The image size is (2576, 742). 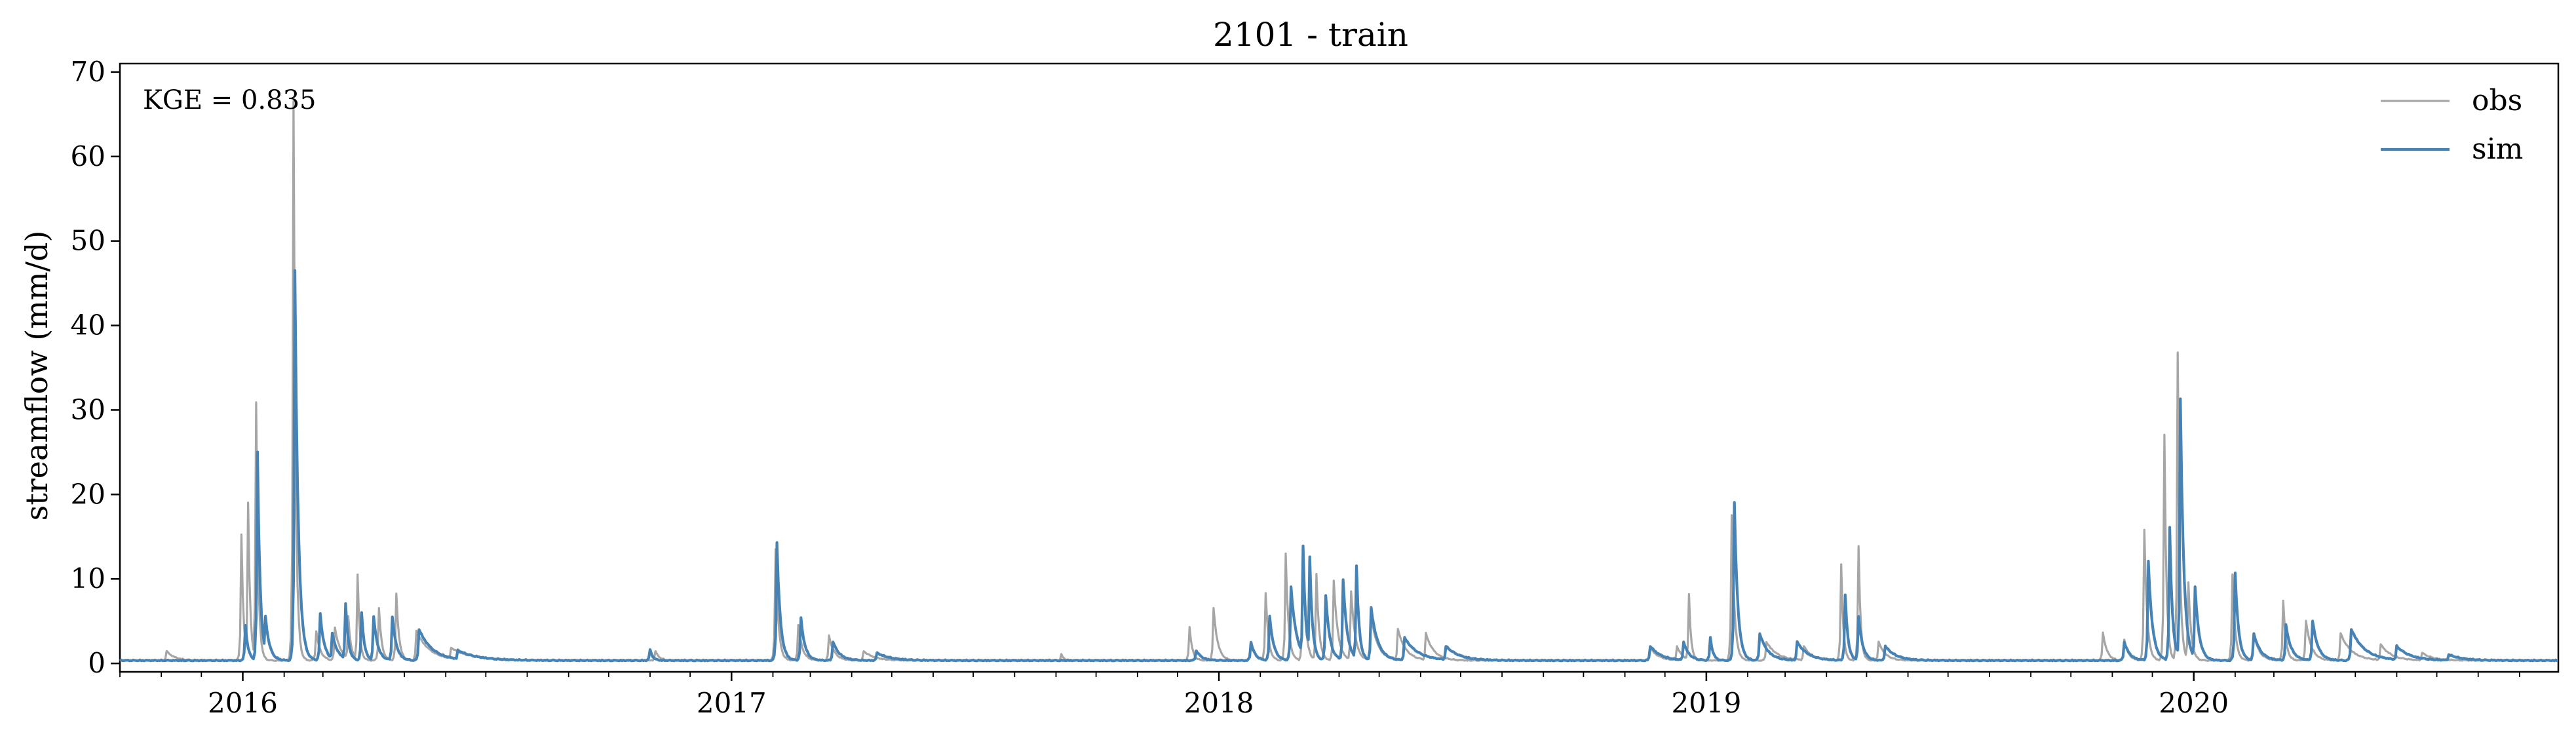 I want to click on y-tick-label: 70, so click(x=88, y=72).